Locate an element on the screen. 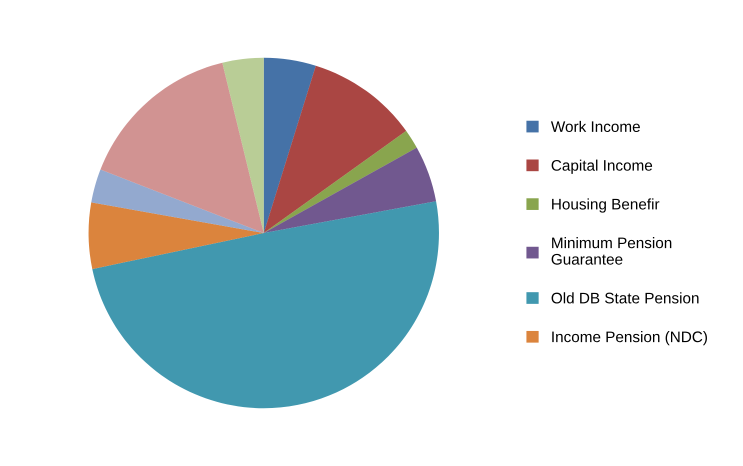  legend-label: Minimum Pension Guarantee is located at coordinates (612, 251).